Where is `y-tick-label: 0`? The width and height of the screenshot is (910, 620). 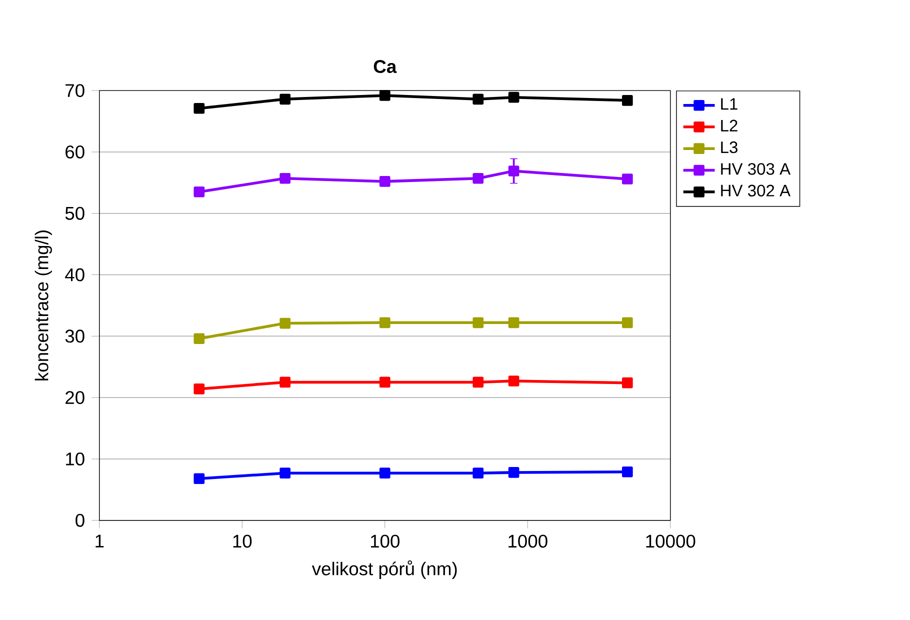 y-tick-label: 0 is located at coordinates (80, 520).